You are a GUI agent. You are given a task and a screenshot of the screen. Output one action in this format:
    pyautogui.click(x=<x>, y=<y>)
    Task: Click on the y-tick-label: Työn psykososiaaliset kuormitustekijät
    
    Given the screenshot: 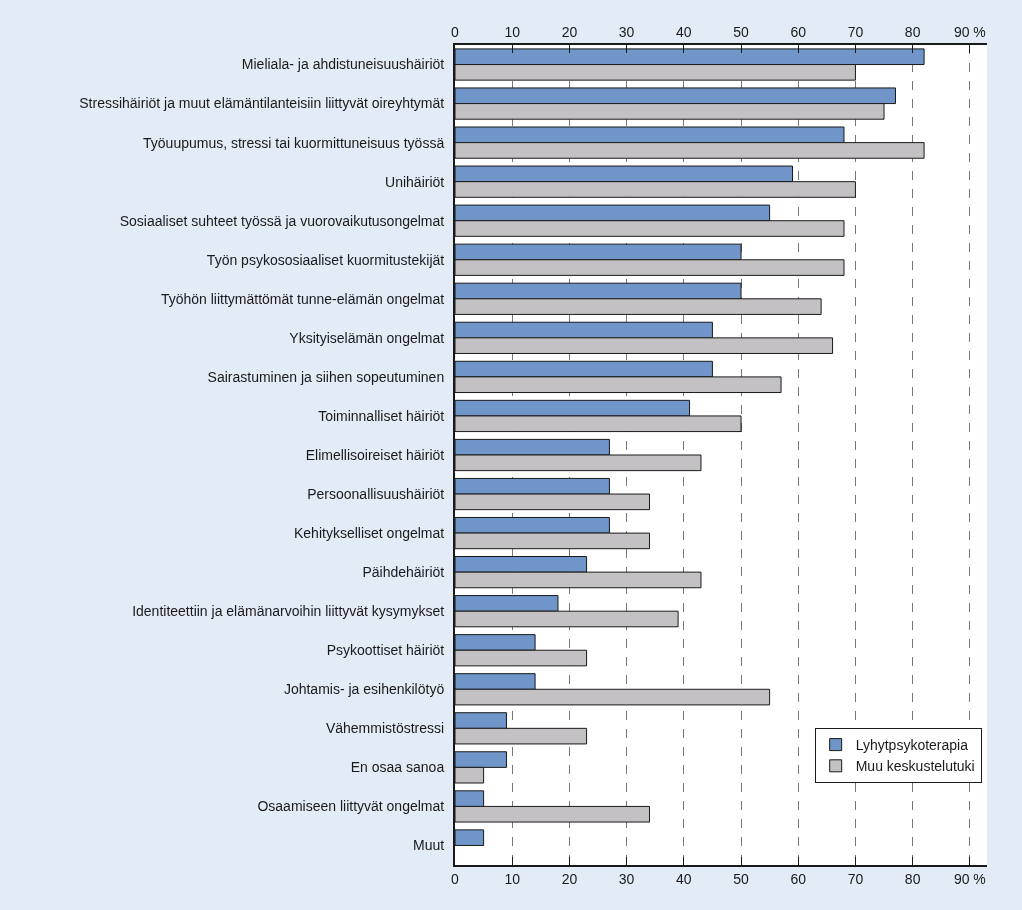 What is the action you would take?
    pyautogui.click(x=325, y=259)
    